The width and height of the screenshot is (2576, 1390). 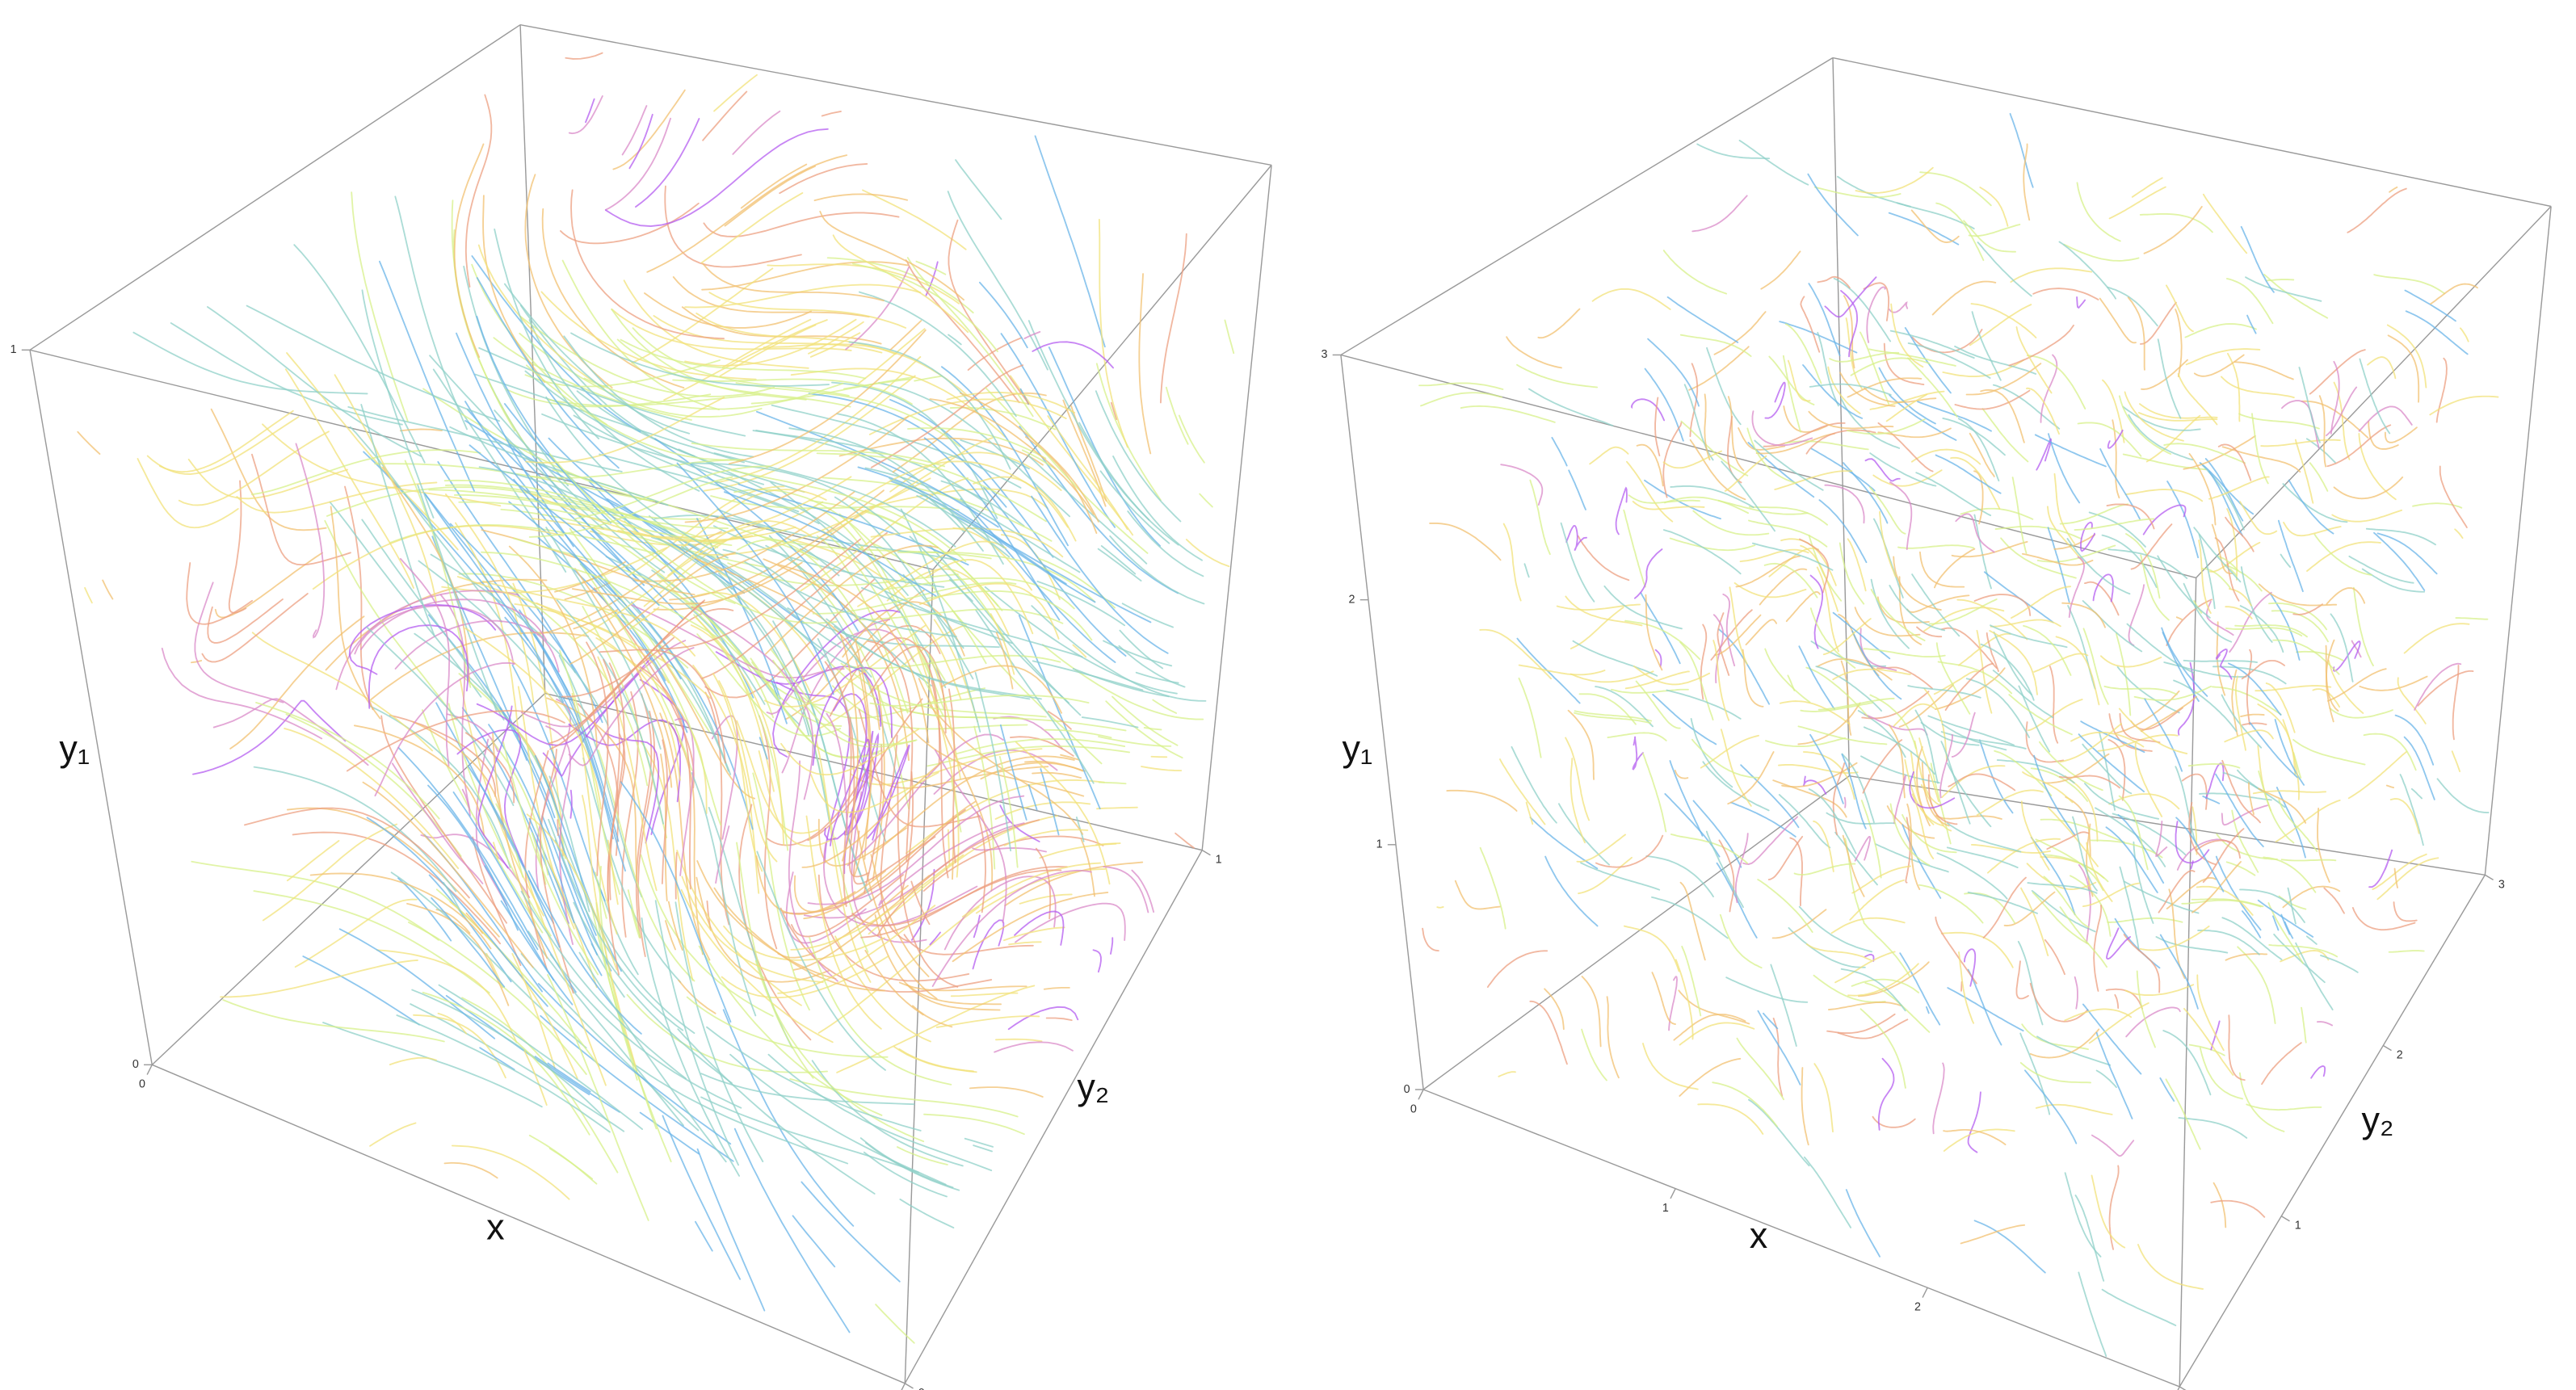 I want to click on tick-label: 2, so click(x=2400, y=1055).